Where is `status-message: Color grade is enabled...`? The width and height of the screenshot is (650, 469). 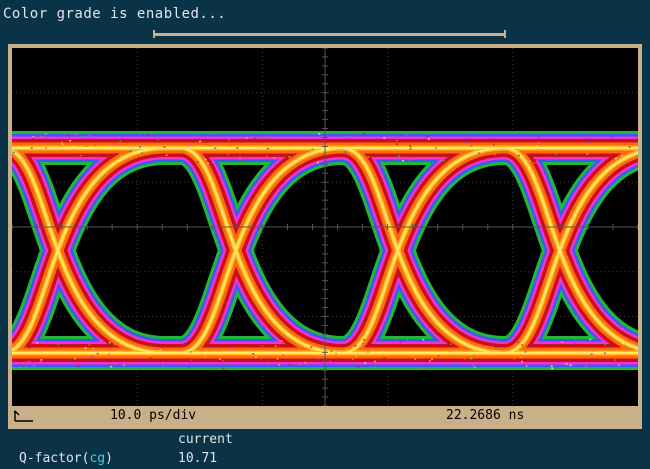
status-message: Color grade is enabled... is located at coordinates (115, 14).